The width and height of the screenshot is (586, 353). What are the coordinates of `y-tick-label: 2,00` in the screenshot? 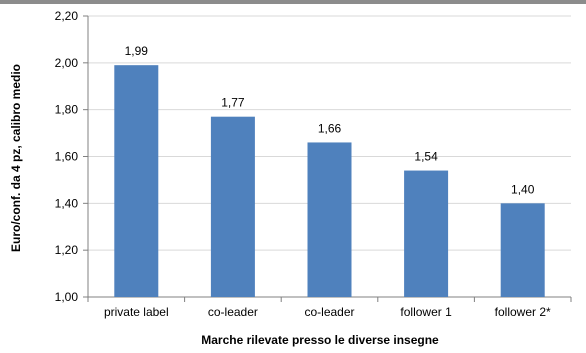 It's located at (67, 63).